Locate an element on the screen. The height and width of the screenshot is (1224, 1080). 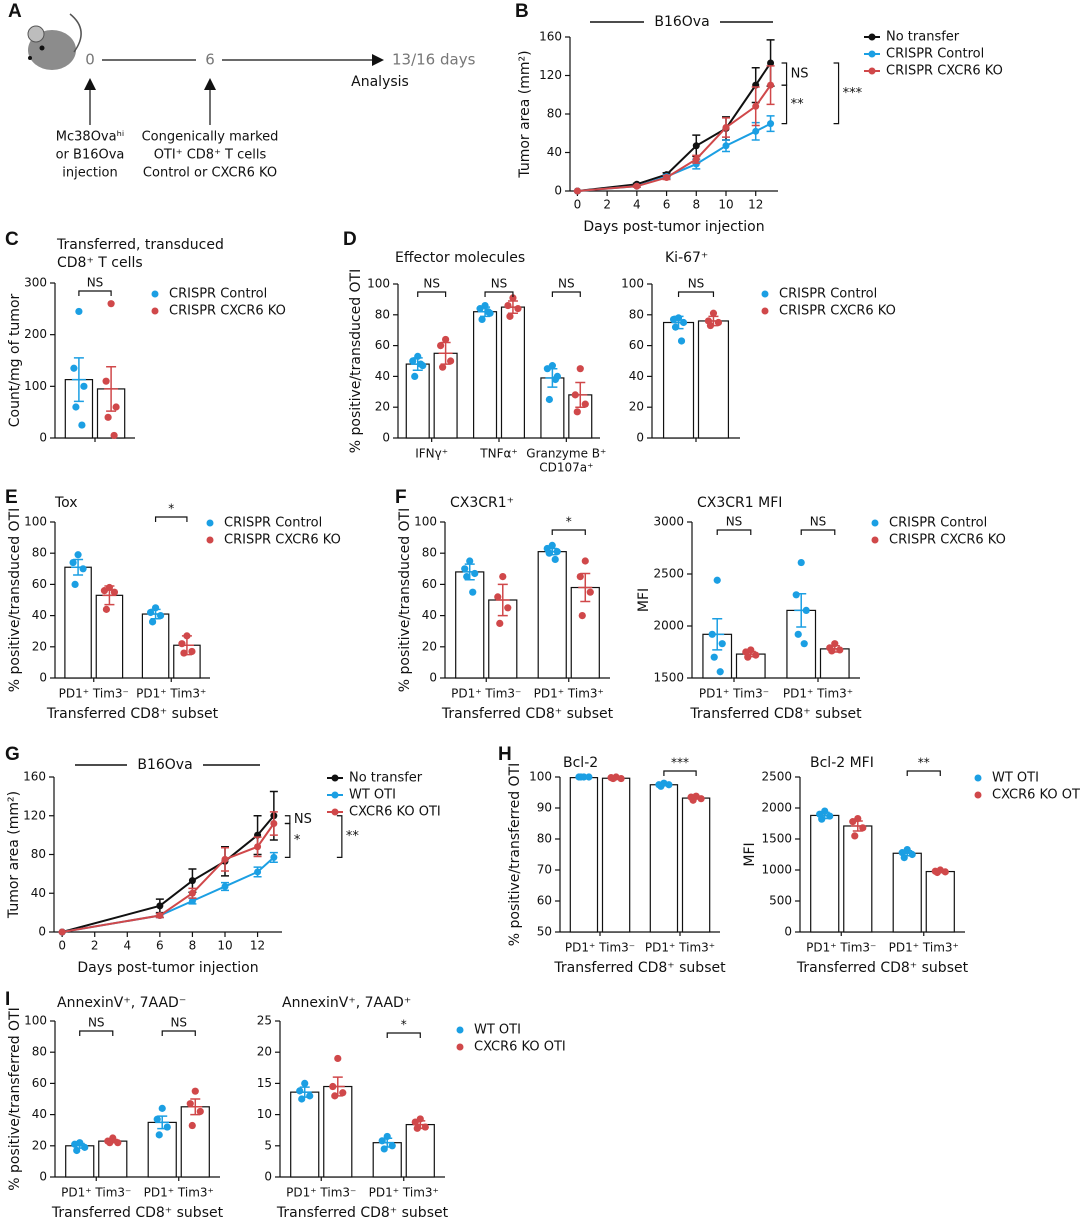
y-axis-label: Count/mg of tumor is located at coordinates (15, 360).